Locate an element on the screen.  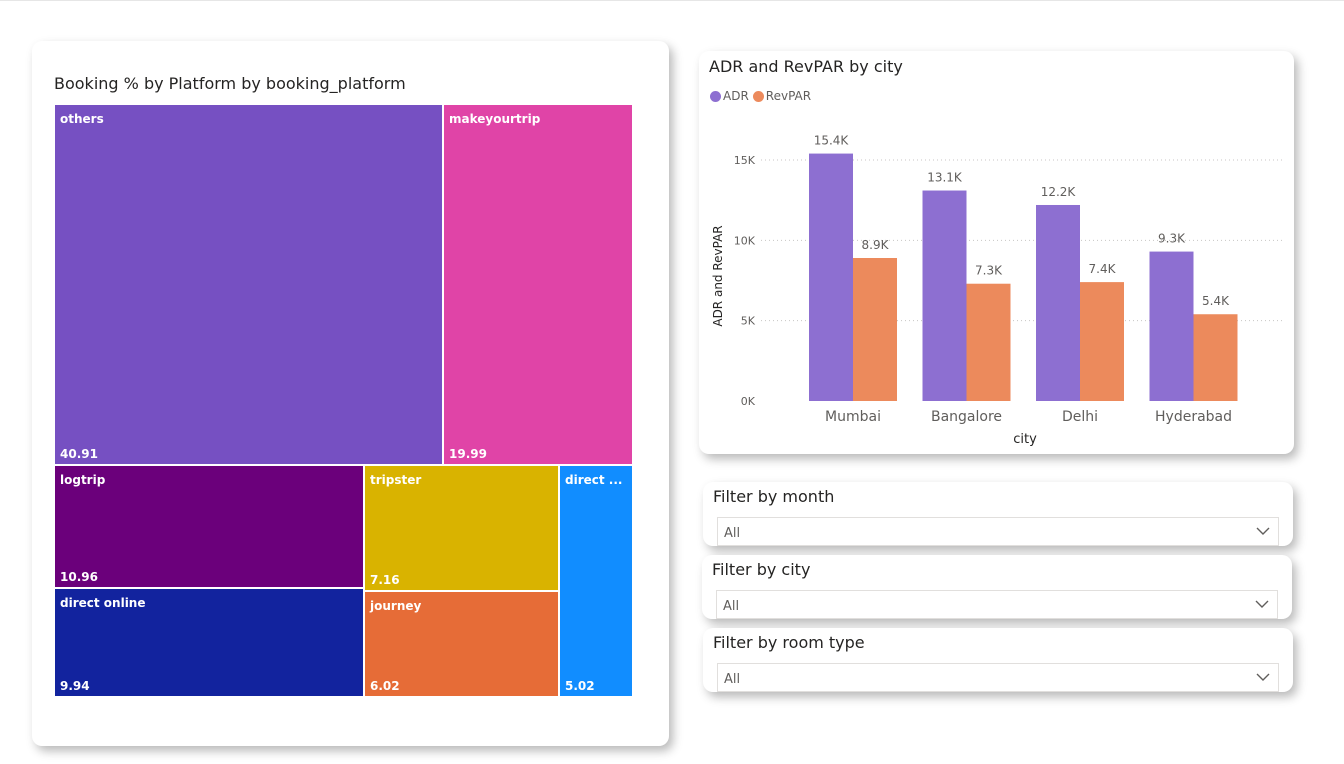
treemap-tile-logtrip: logtrip 10.96 is located at coordinates (209, 526).